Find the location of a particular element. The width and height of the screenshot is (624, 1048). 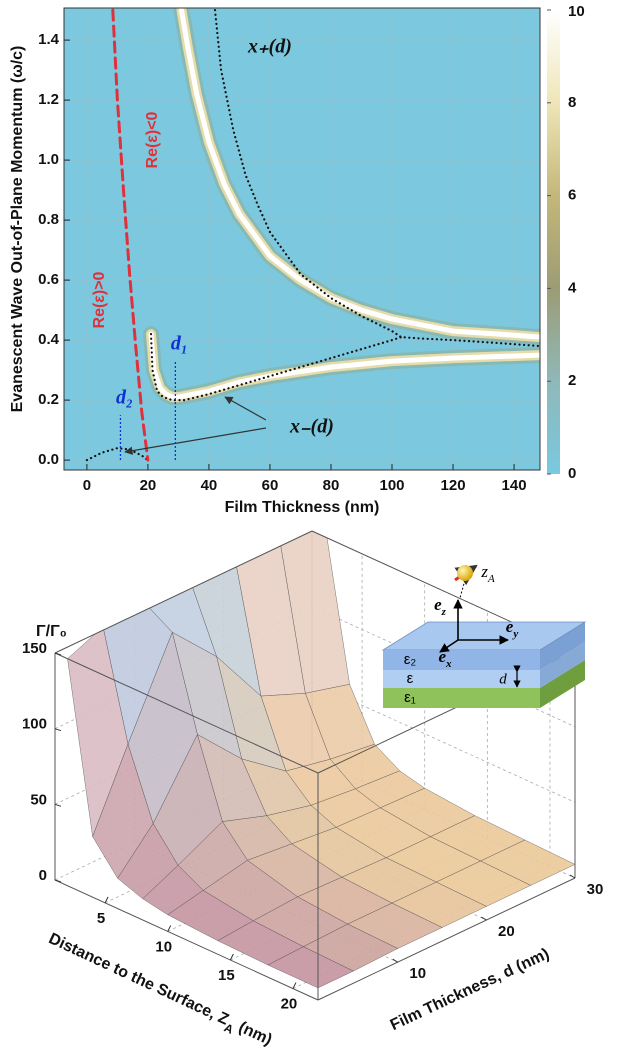

y-tick-label: 0.2 is located at coordinates (48, 399).